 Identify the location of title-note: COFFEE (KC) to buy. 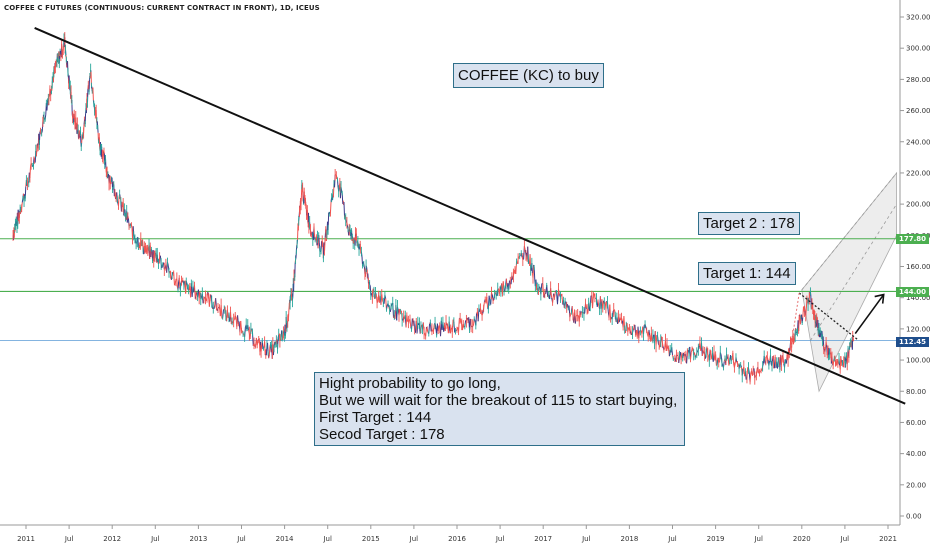
(528, 75).